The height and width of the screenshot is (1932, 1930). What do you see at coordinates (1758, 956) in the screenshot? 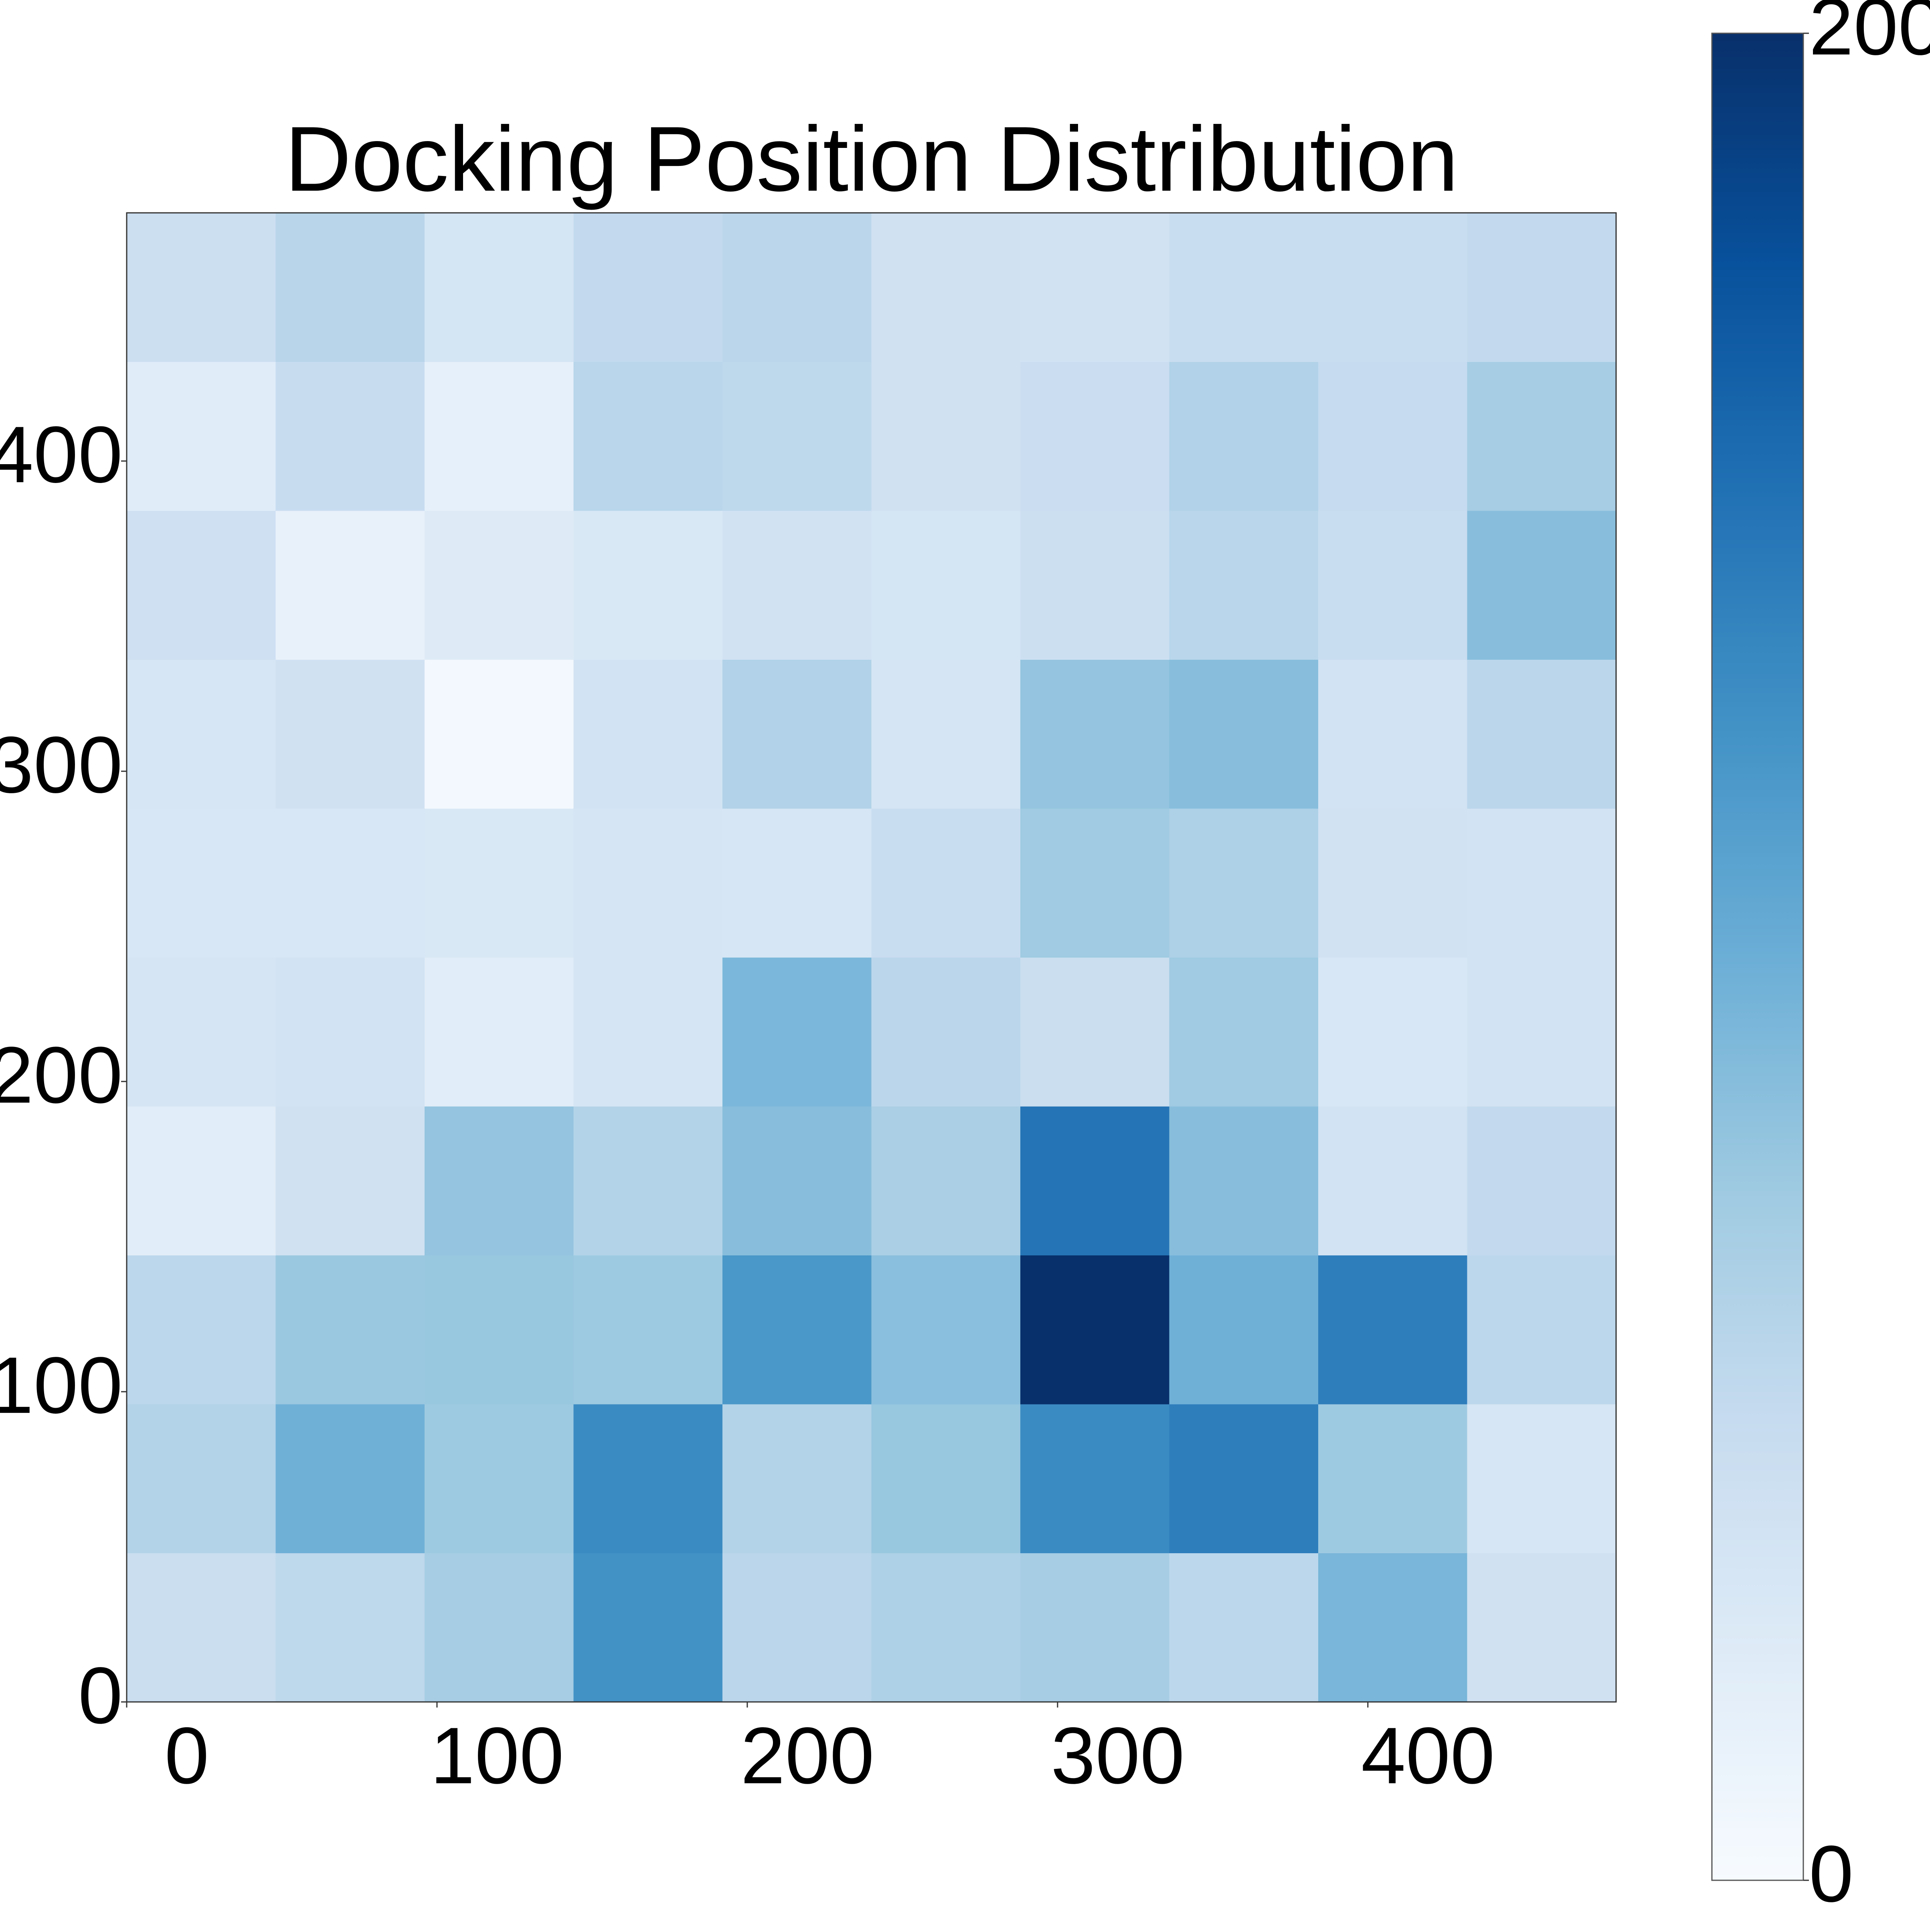
I see `colorbar` at bounding box center [1758, 956].